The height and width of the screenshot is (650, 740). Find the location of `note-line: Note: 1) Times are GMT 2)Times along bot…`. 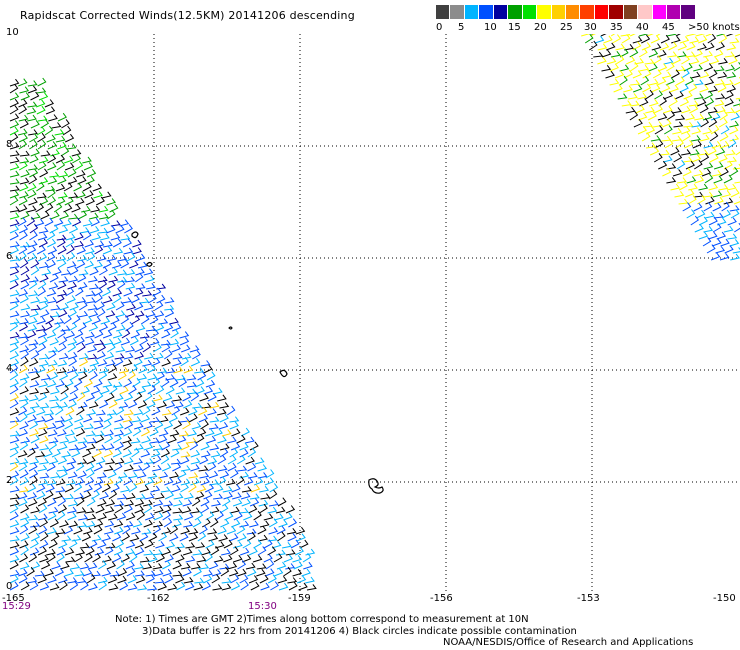

note-line: Note: 1) Times are GMT 2)Times along bot… is located at coordinates (322, 619).